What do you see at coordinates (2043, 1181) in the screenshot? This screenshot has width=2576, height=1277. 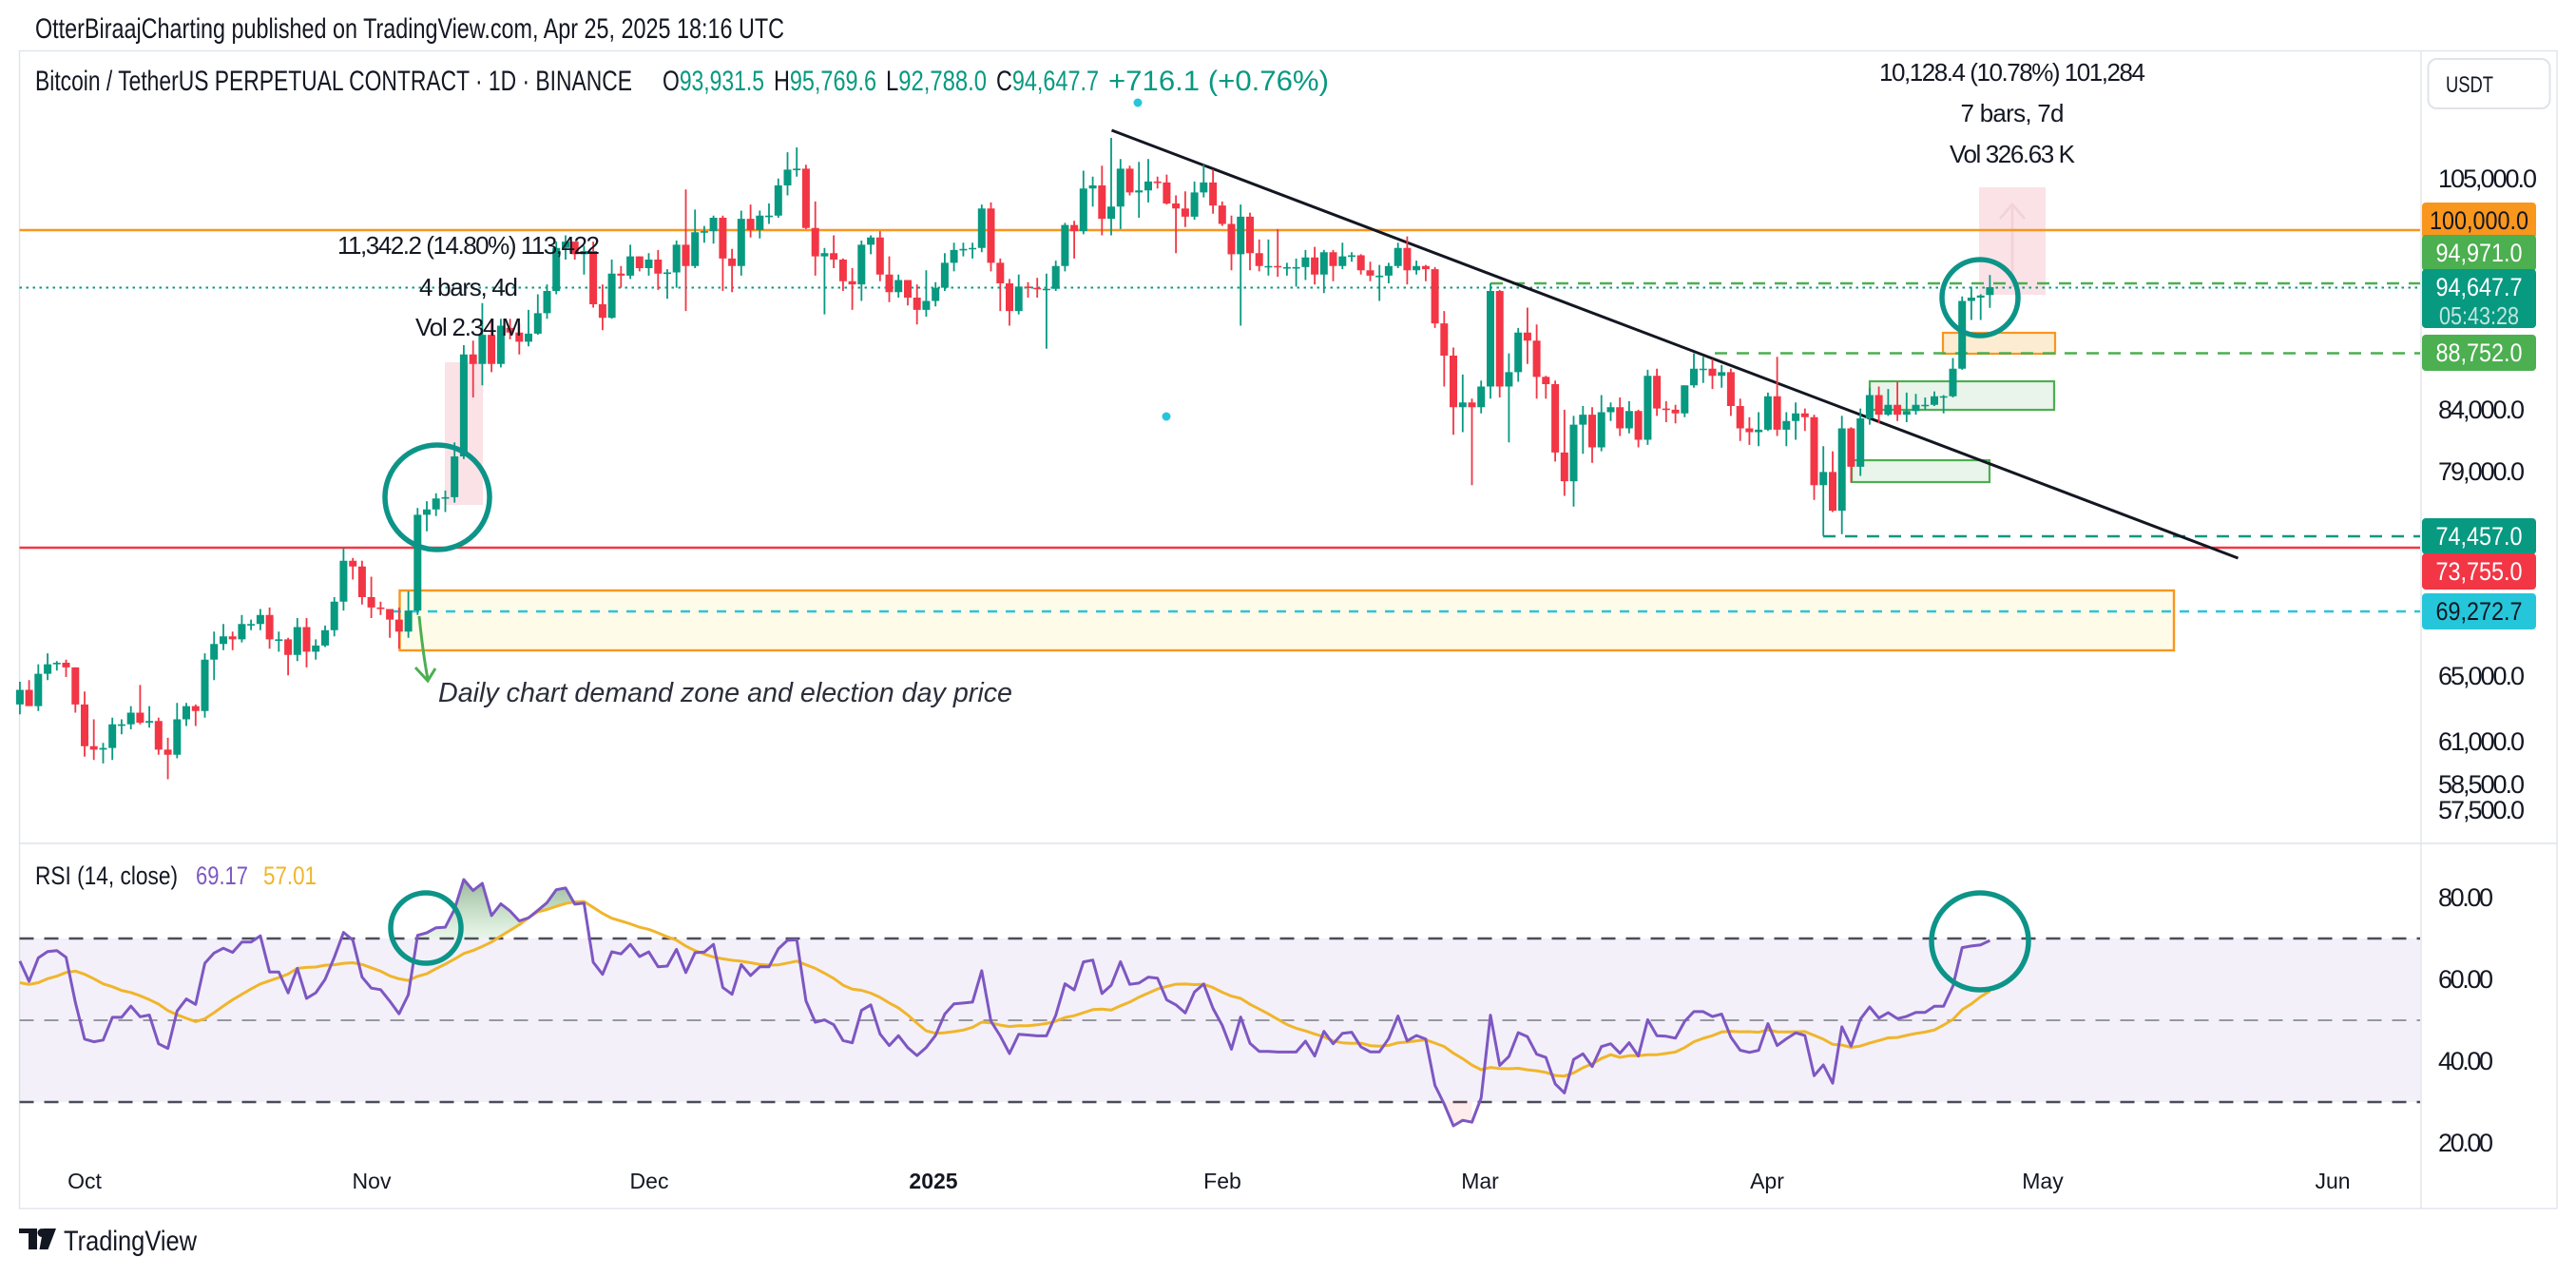 I see `svg-text: May` at bounding box center [2043, 1181].